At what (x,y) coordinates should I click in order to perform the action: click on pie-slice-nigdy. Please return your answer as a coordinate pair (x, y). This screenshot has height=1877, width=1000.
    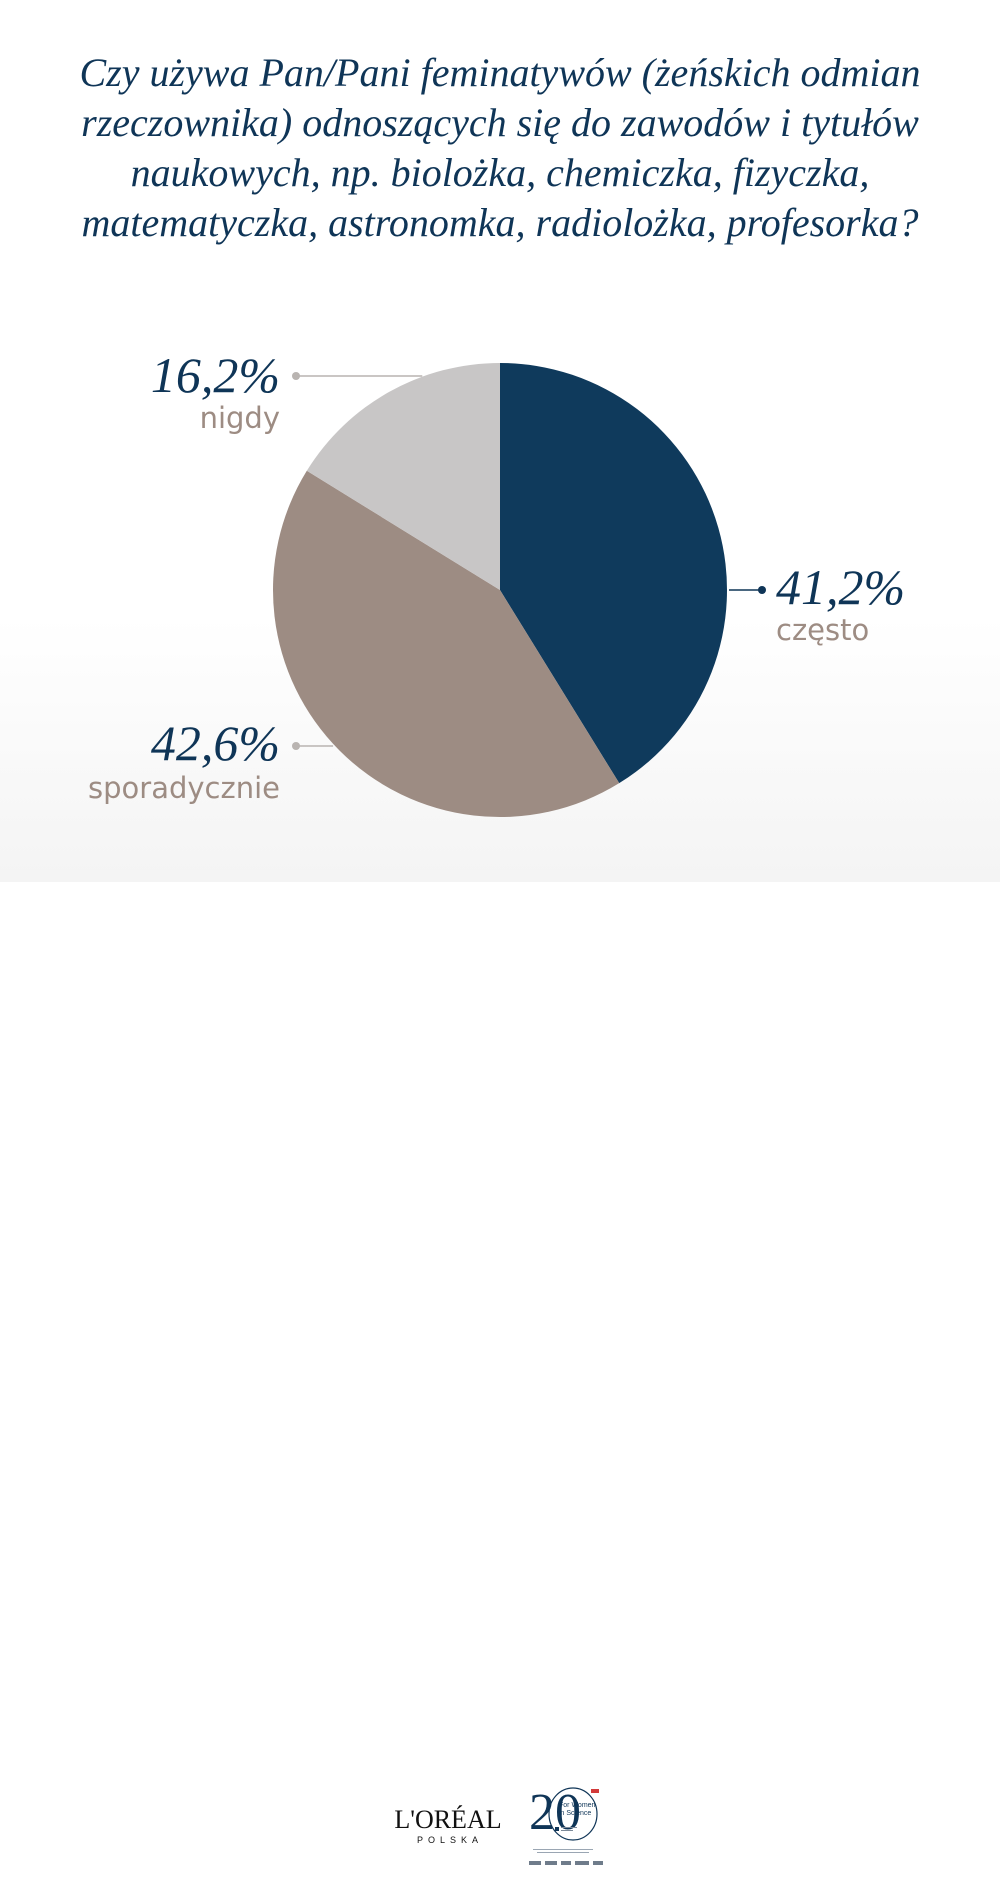
    Looking at the image, I should click on (403, 476).